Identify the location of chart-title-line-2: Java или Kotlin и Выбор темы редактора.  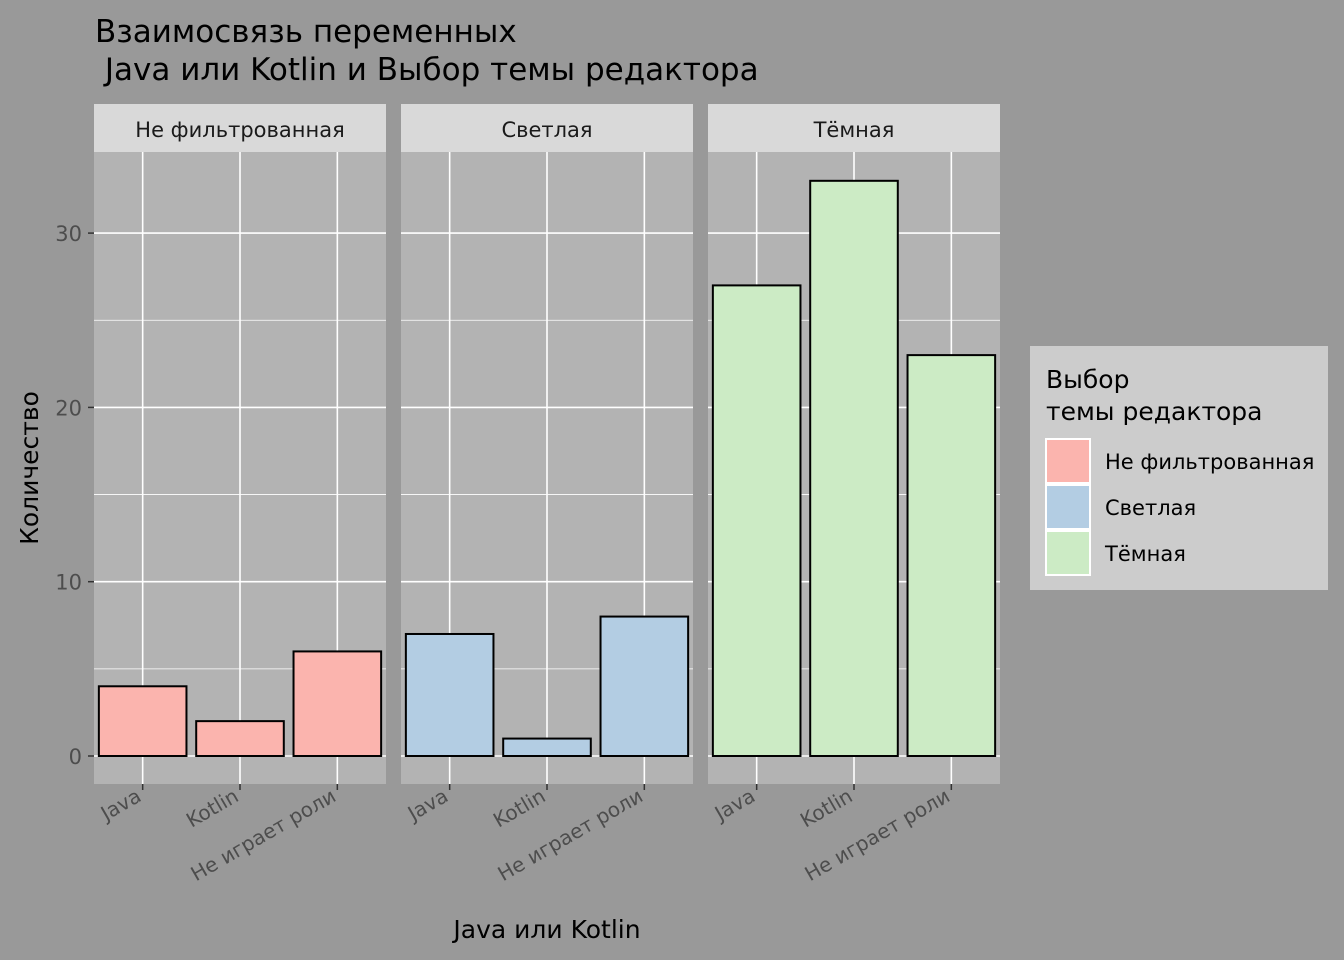
(427, 70).